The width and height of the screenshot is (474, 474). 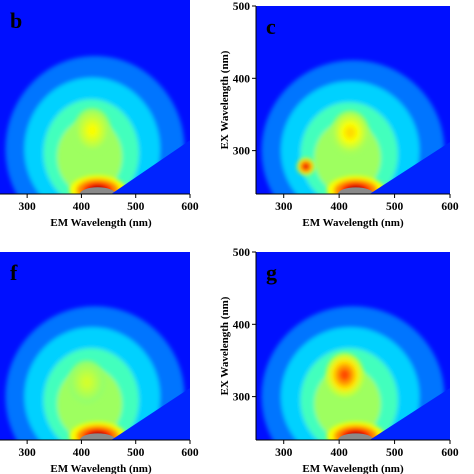 I want to click on panel-letter: b, so click(x=16, y=20).